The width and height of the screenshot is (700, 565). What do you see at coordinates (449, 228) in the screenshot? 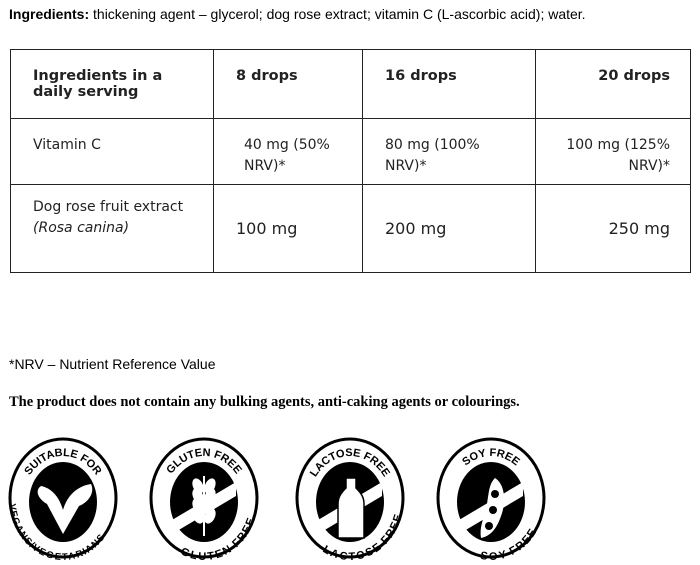
I see `cell-value: 200 mg` at bounding box center [449, 228].